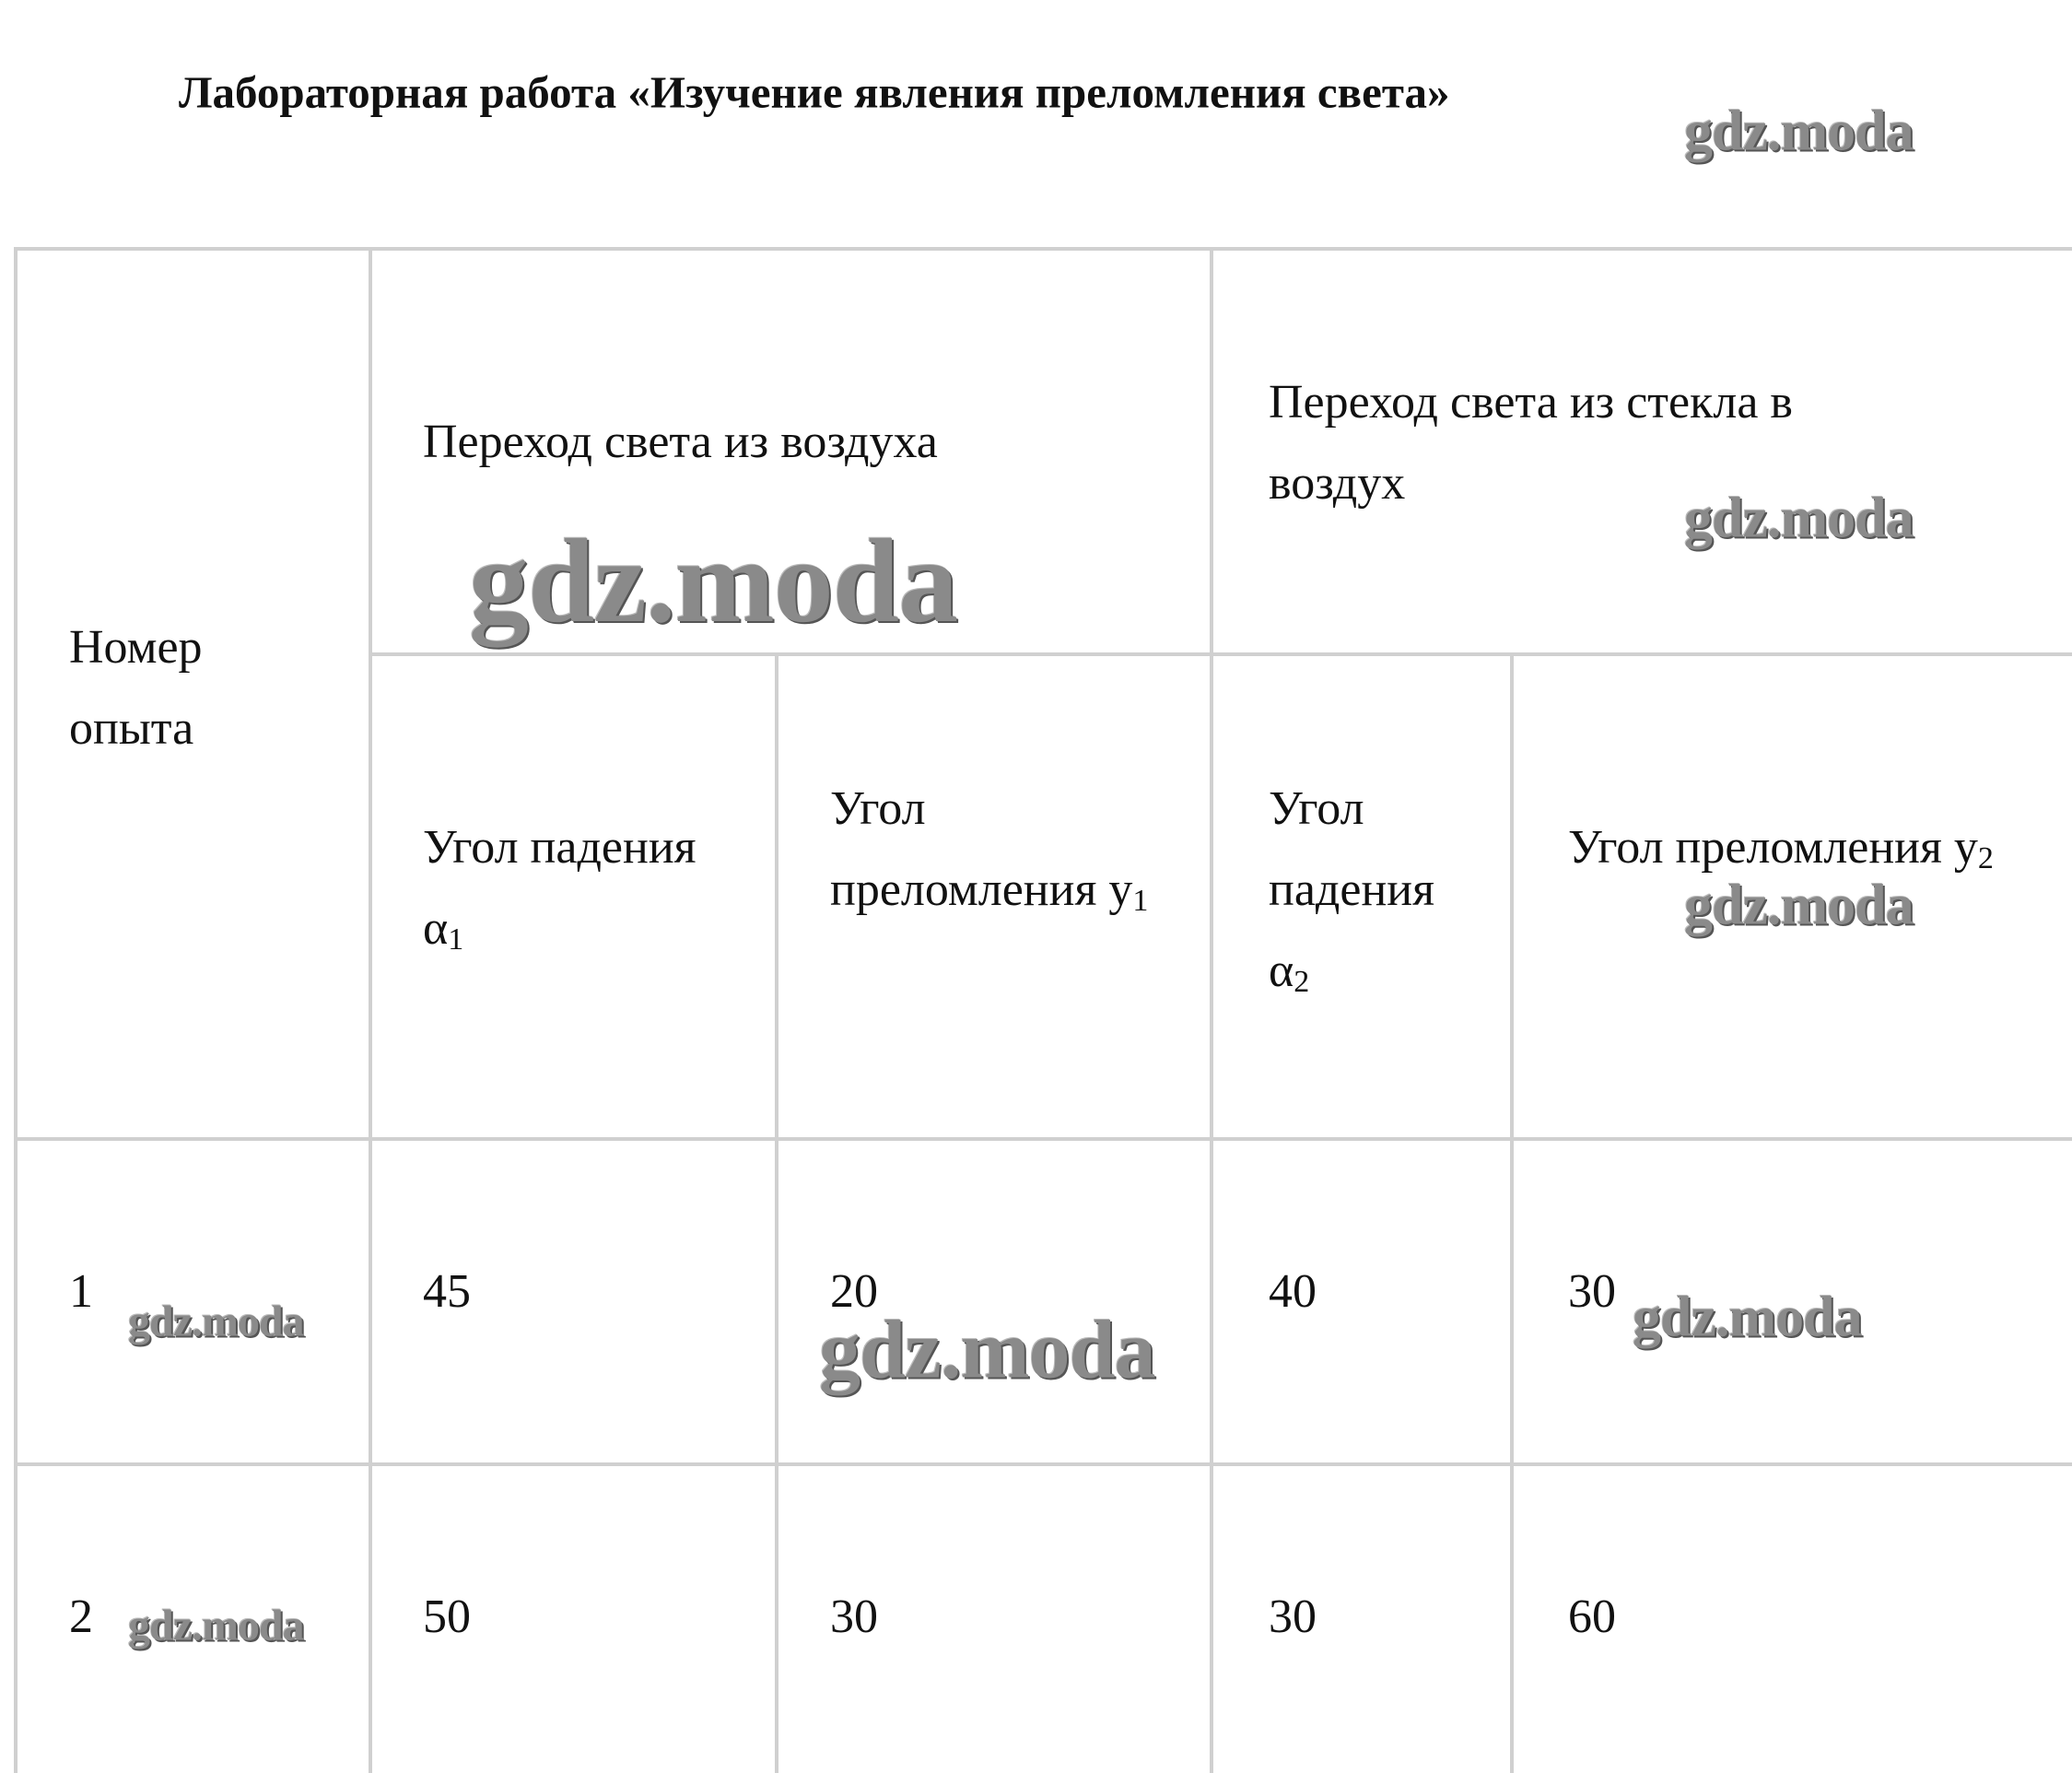  What do you see at coordinates (854, 1291) in the screenshot?
I see `cell: 20` at bounding box center [854, 1291].